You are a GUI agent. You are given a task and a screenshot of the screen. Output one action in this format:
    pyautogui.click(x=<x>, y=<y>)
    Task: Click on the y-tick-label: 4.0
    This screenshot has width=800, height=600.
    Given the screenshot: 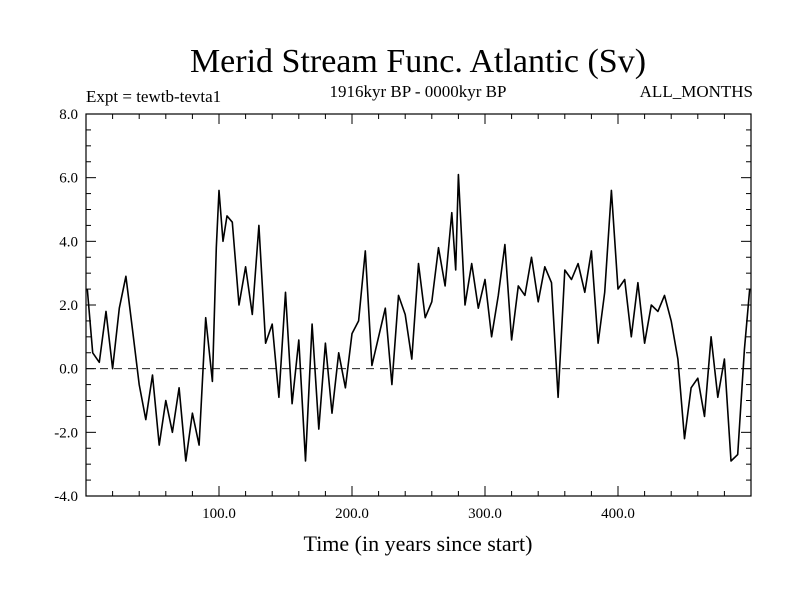 What is the action you would take?
    pyautogui.click(x=68, y=242)
    